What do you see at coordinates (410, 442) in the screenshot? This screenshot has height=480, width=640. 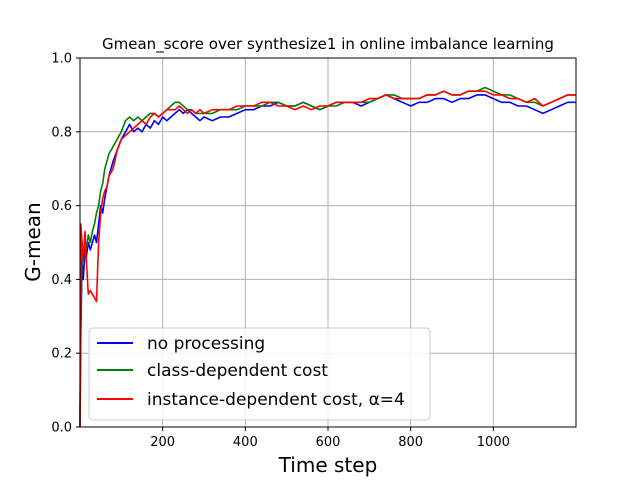 I see `x-tick-label: 800` at bounding box center [410, 442].